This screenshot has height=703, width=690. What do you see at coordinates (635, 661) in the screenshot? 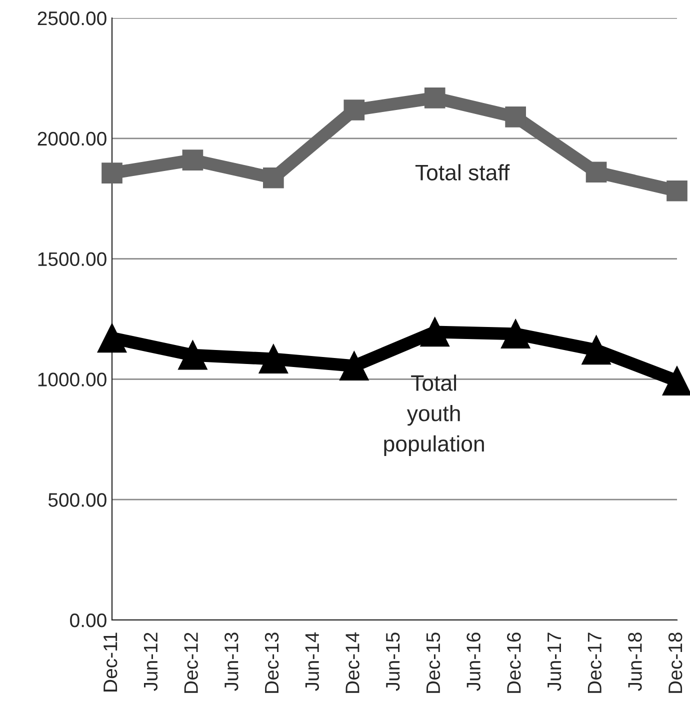
I see `x-tick-label: Jun-18` at bounding box center [635, 661].